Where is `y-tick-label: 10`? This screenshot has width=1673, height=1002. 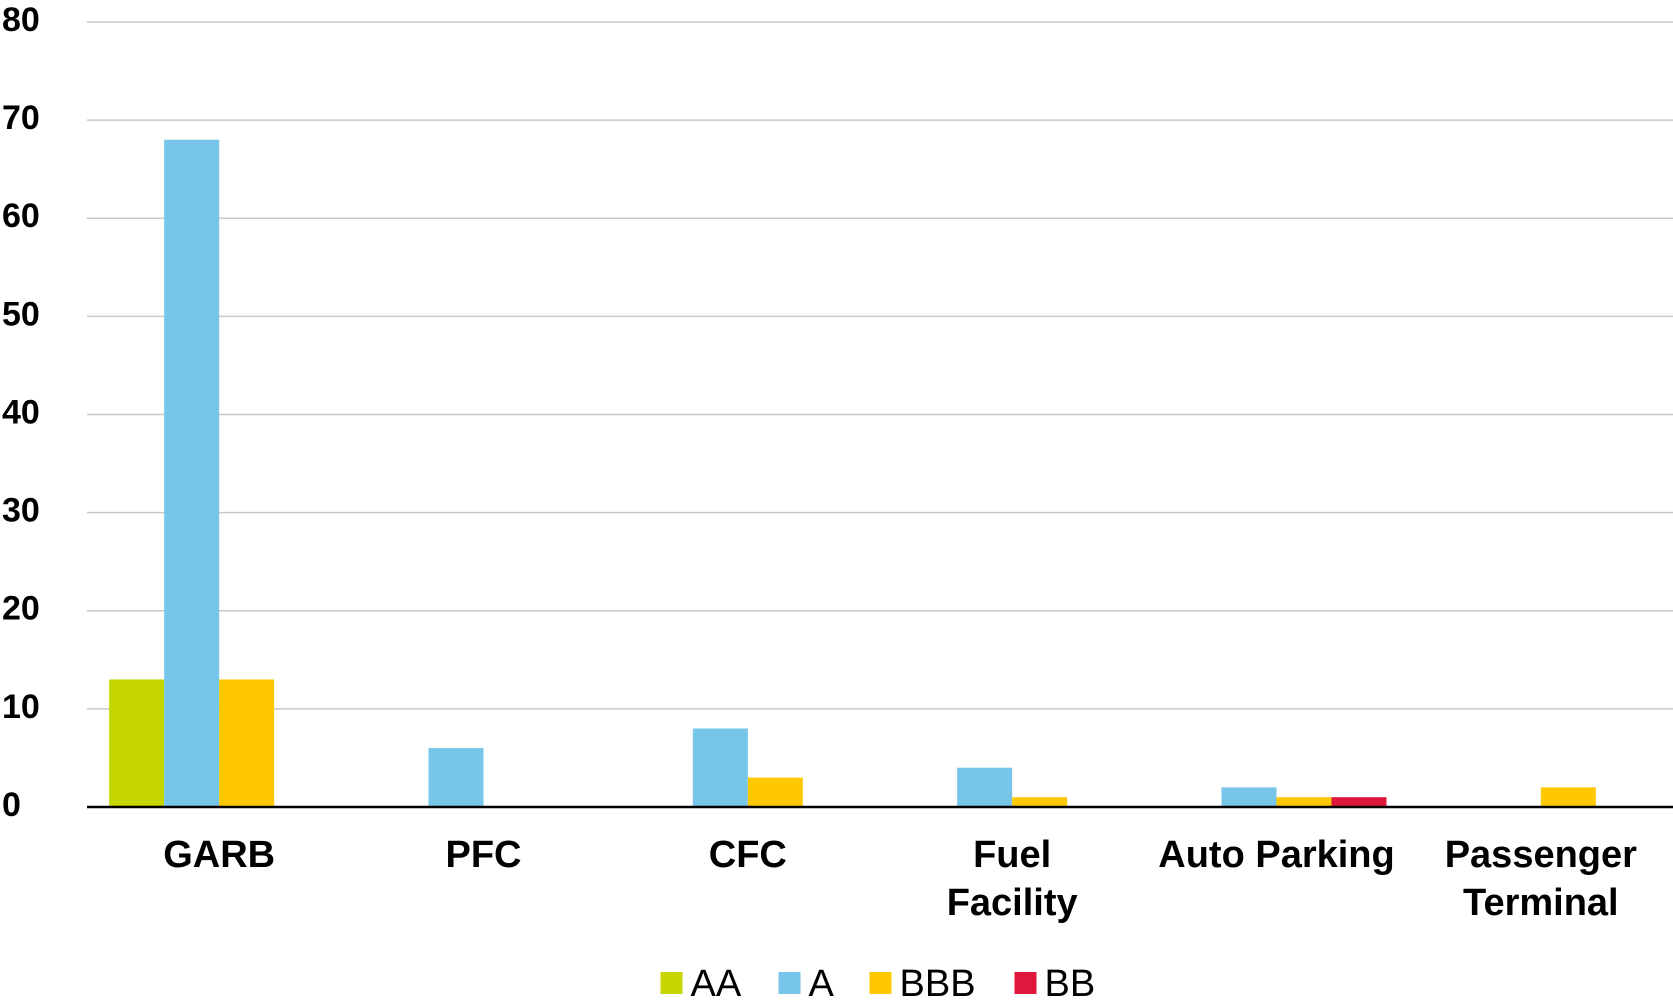
y-tick-label: 10 is located at coordinates (21, 707).